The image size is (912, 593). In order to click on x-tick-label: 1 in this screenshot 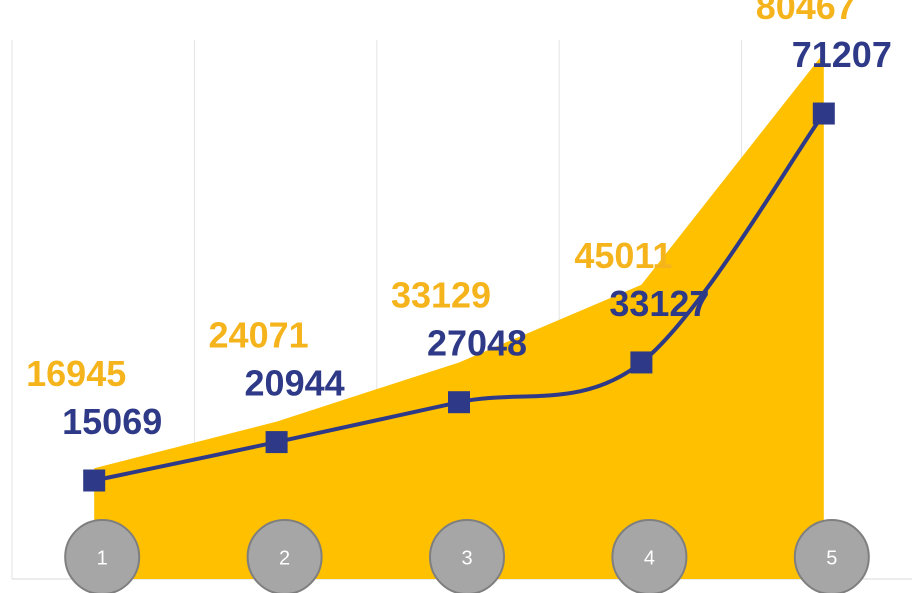, I will do `click(102, 558)`.